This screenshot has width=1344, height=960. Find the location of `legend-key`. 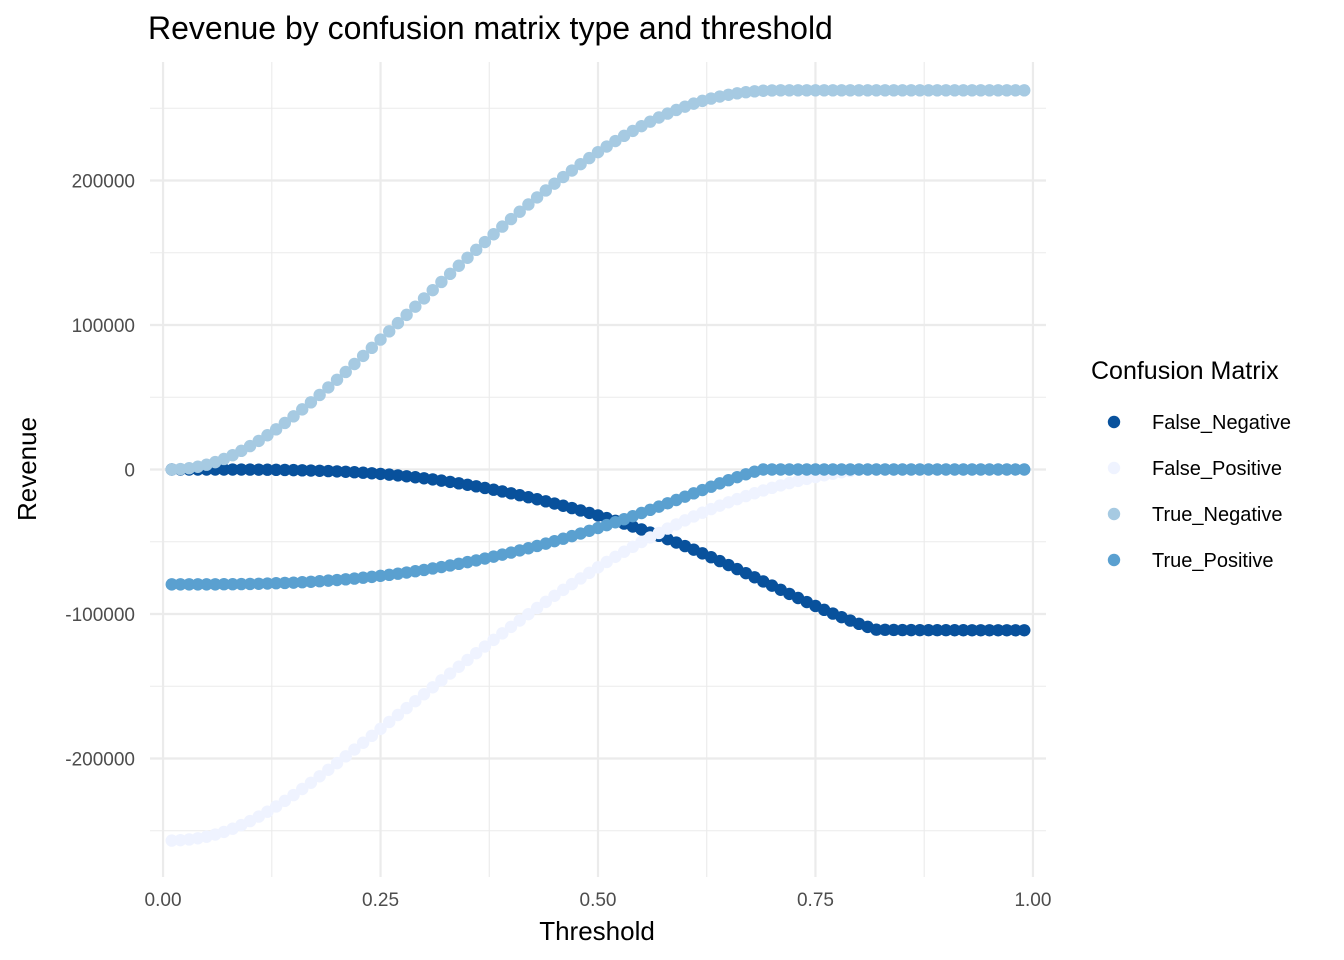

legend-key is located at coordinates (1114, 468).